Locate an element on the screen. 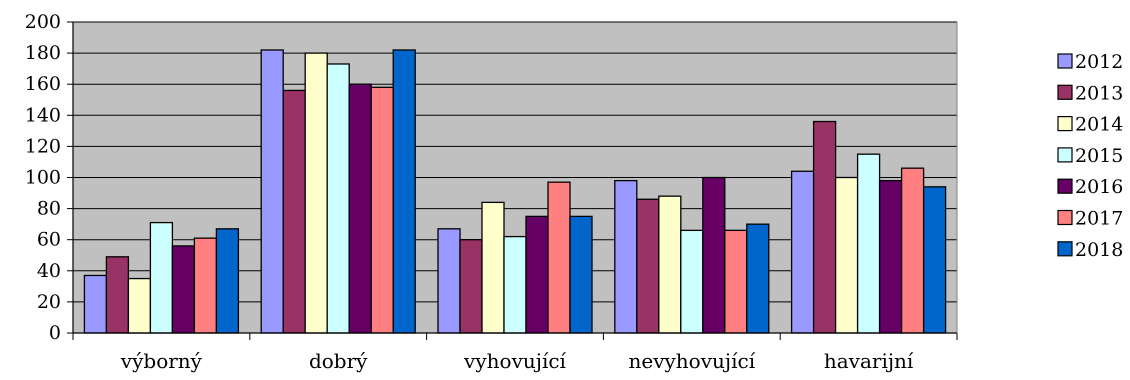  y-tick-label: 120 is located at coordinates (43, 146).